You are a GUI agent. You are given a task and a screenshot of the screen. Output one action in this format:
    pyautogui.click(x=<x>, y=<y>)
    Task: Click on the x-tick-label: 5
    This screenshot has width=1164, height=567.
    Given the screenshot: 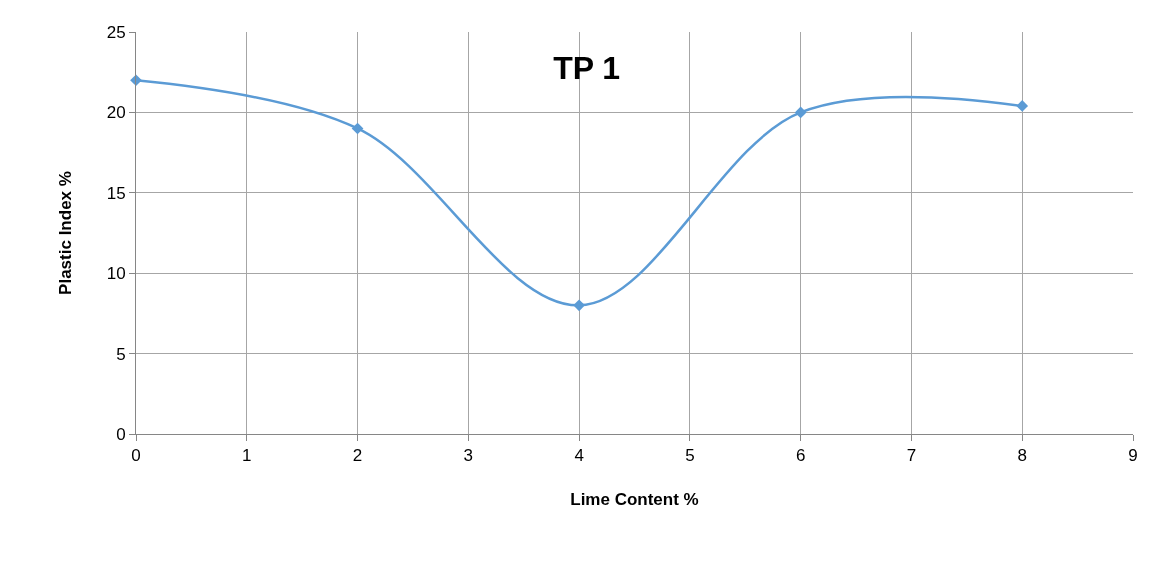 What is the action you would take?
    pyautogui.click(x=690, y=456)
    